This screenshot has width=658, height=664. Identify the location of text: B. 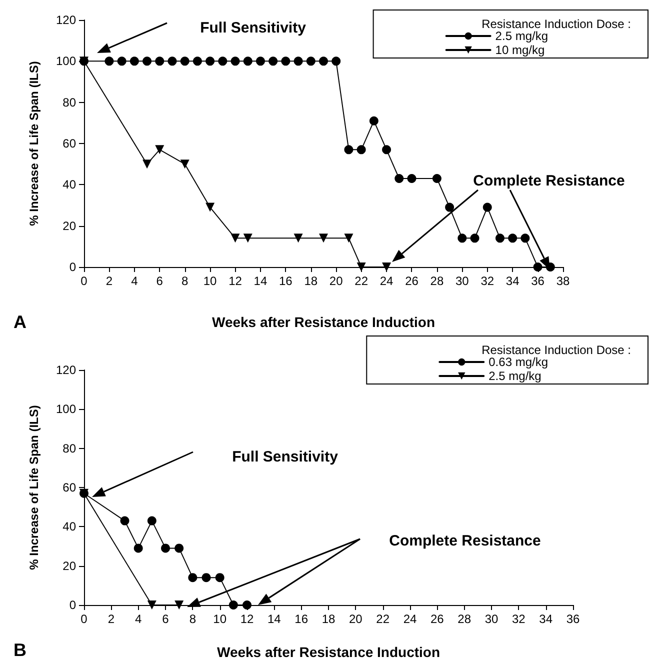
(20, 650).